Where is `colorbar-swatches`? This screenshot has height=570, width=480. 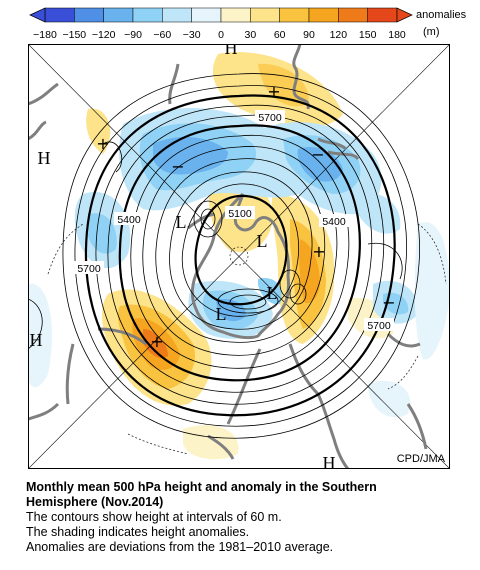
colorbar-swatches is located at coordinates (221, 15).